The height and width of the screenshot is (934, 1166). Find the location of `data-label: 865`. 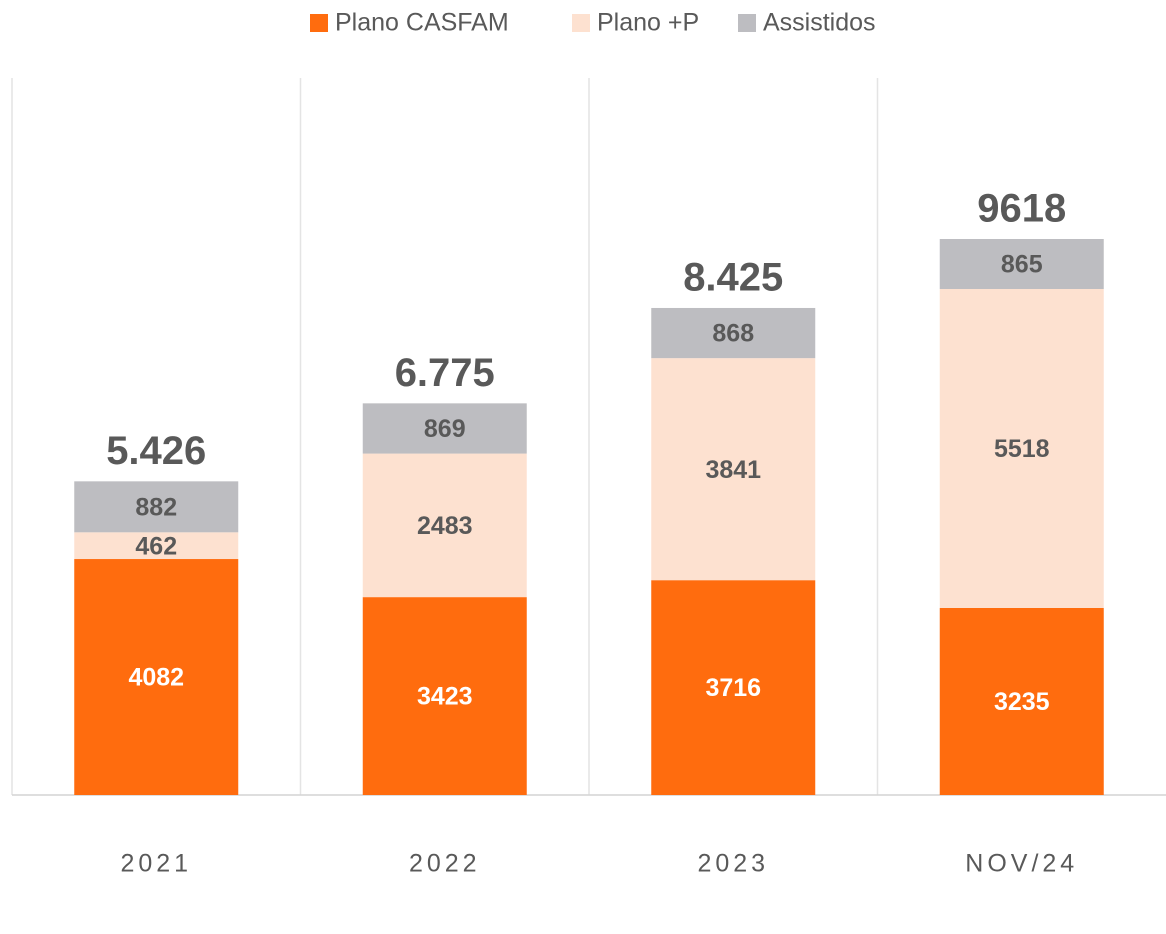

data-label: 865 is located at coordinates (1022, 265).